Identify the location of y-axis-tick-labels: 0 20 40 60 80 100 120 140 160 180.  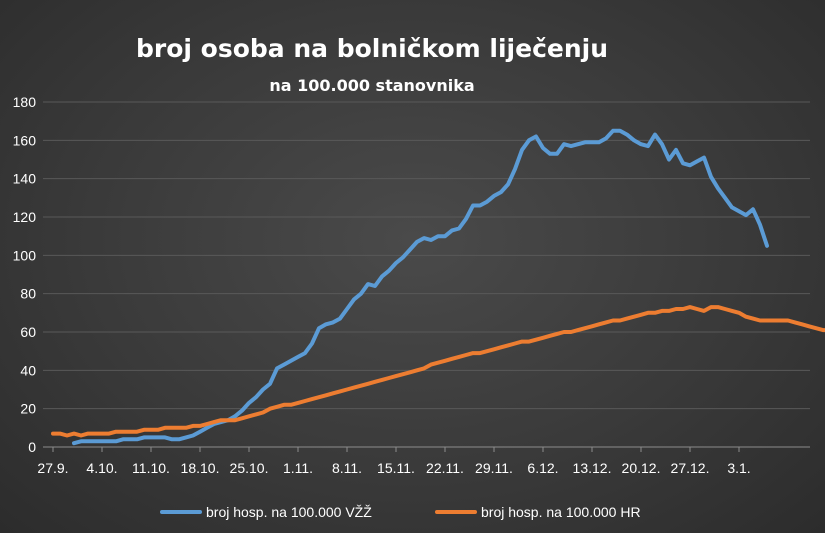
(25, 274).